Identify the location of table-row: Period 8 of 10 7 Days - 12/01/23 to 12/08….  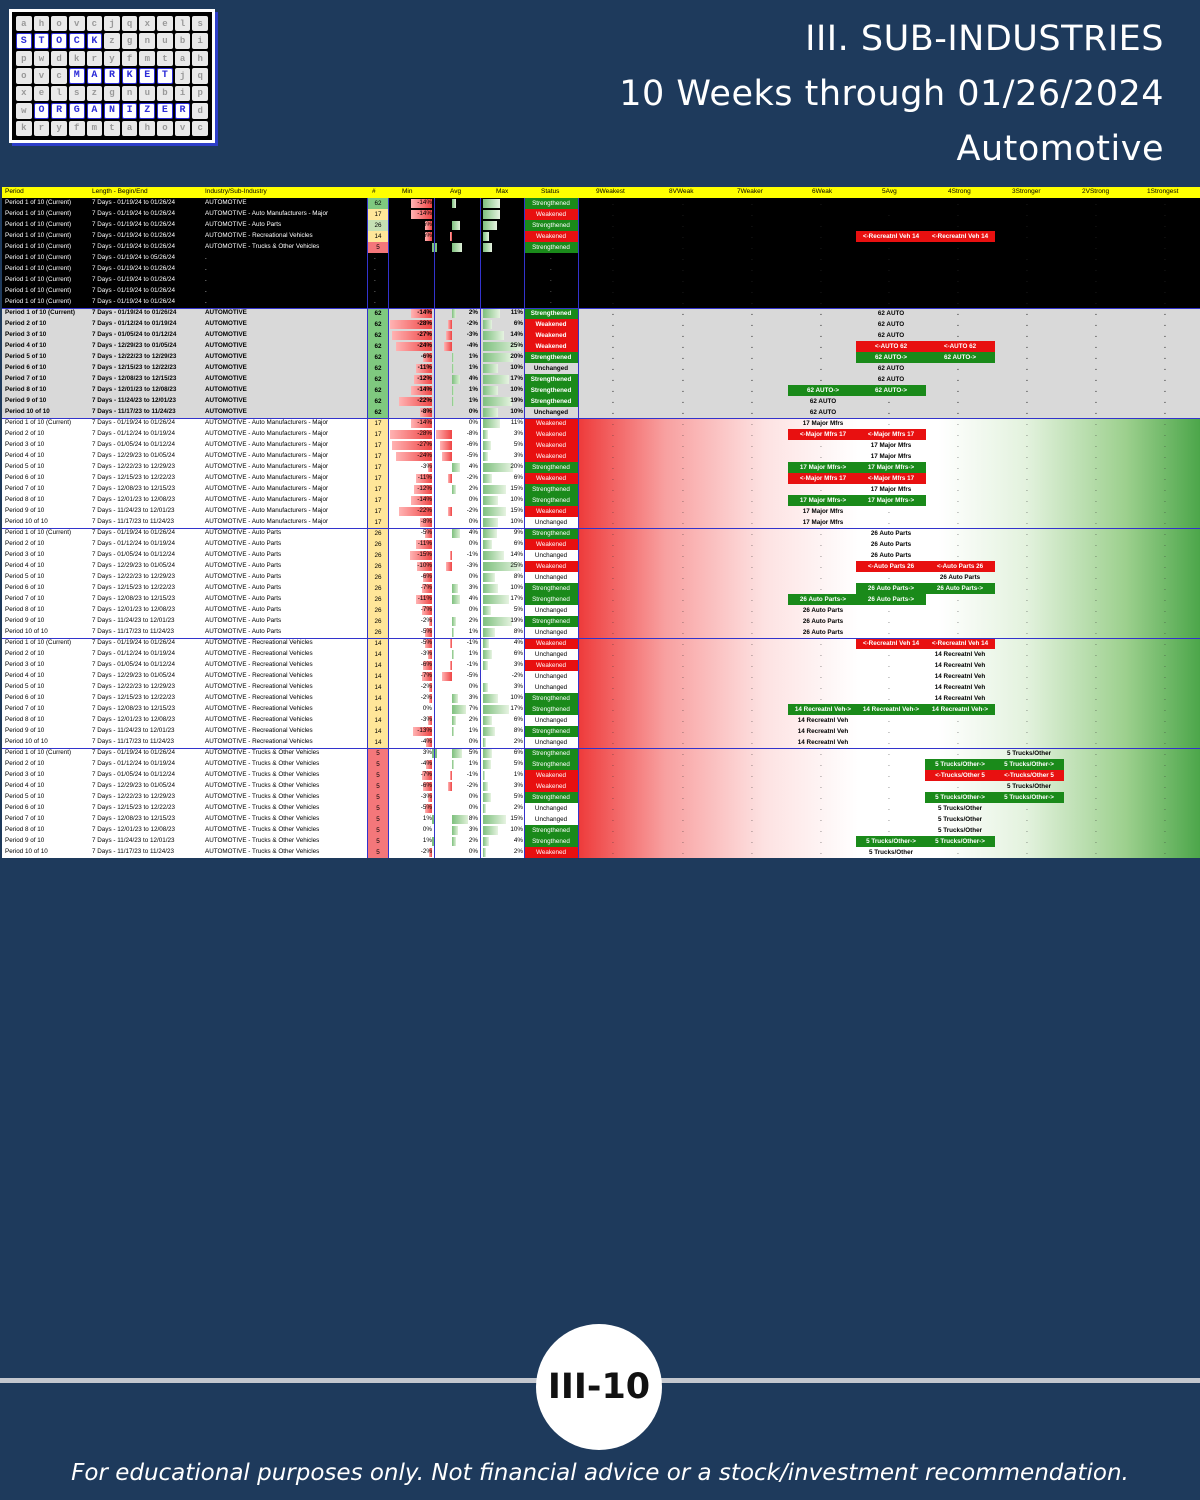
(601, 500).